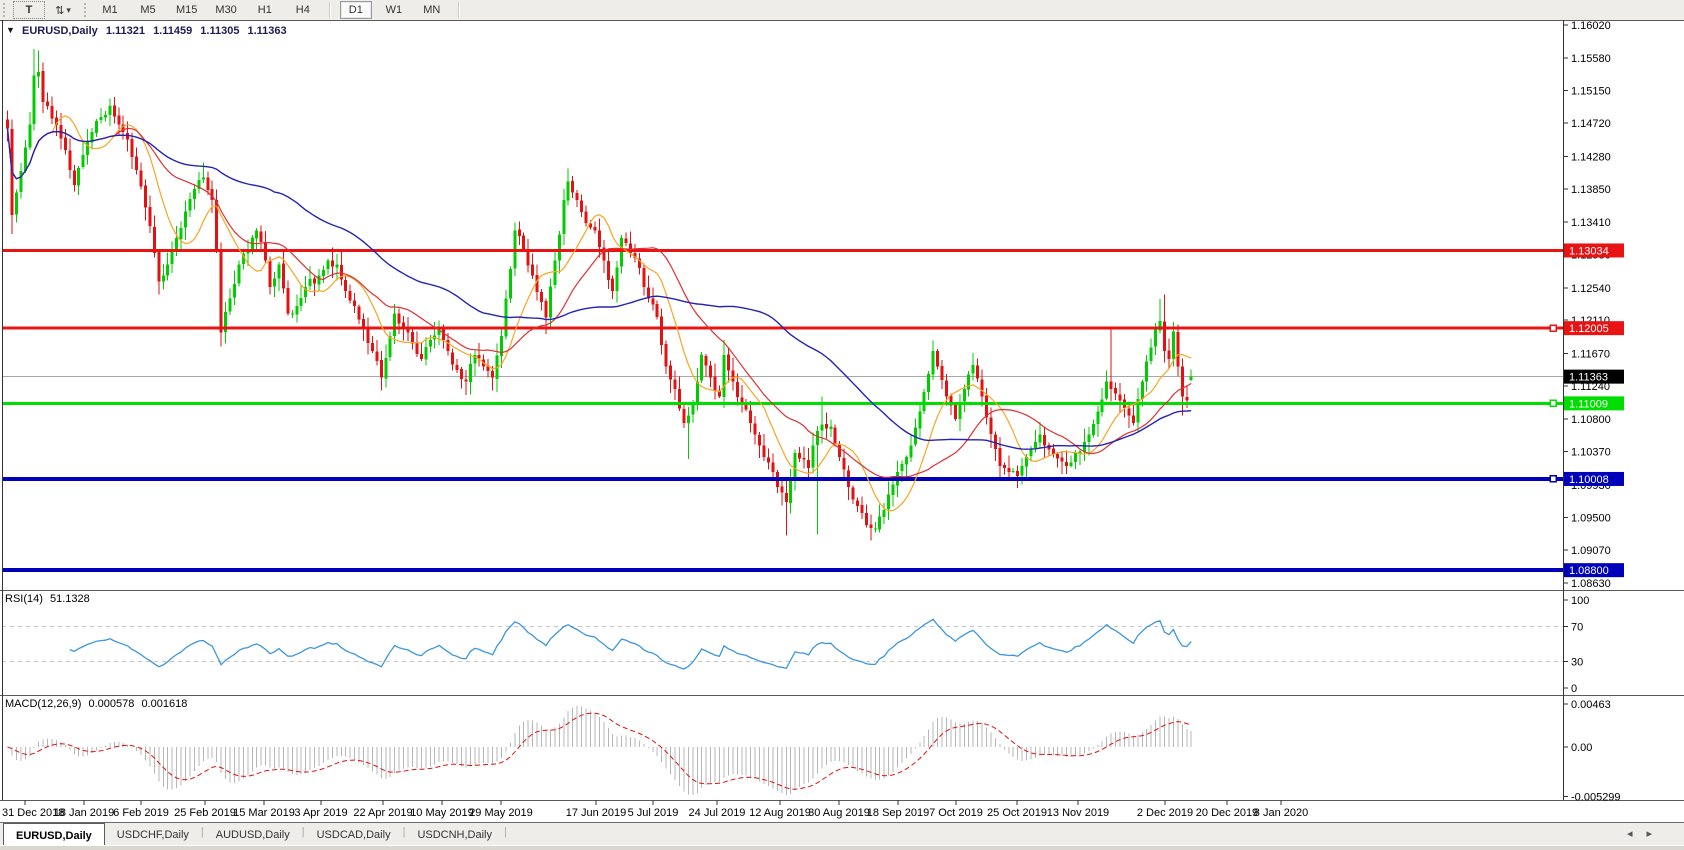 This screenshot has height=850, width=1684. Describe the element at coordinates (54, 834) in the screenshot. I see `chart-tab-eurusd: EURUSD,Daily` at that location.